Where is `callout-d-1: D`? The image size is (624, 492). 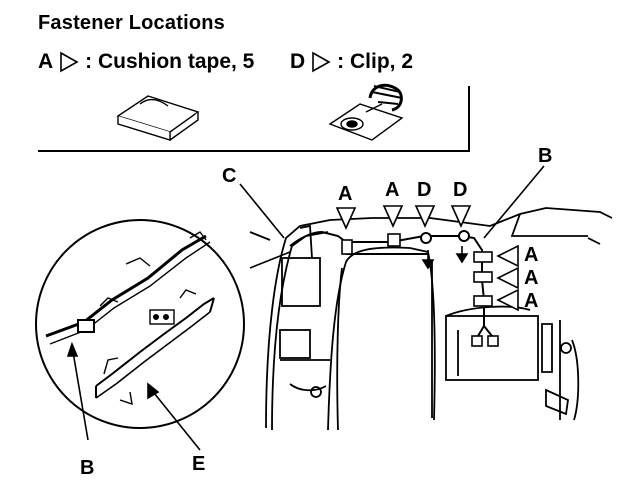 callout-d-1: D is located at coordinates (424, 190).